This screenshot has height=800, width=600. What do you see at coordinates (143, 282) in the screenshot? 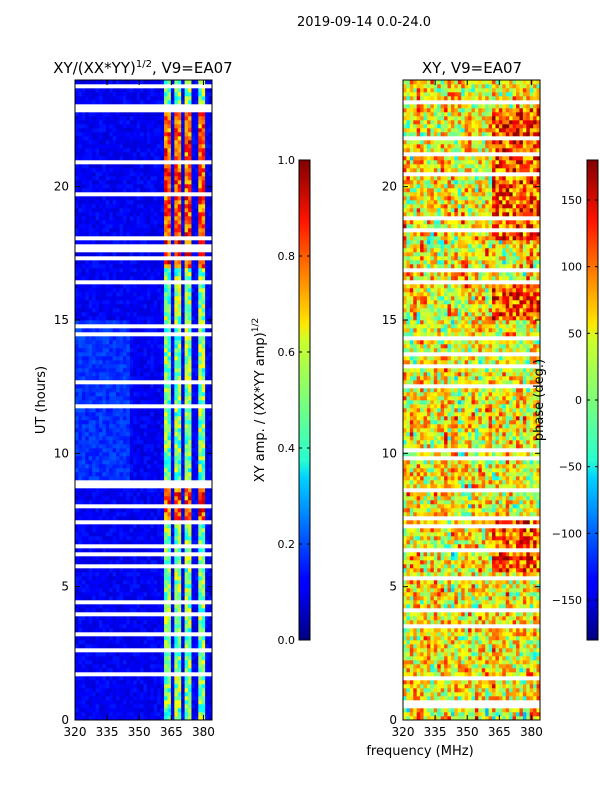
I see `amplitude-heatmap-flagged-row` at bounding box center [143, 282].